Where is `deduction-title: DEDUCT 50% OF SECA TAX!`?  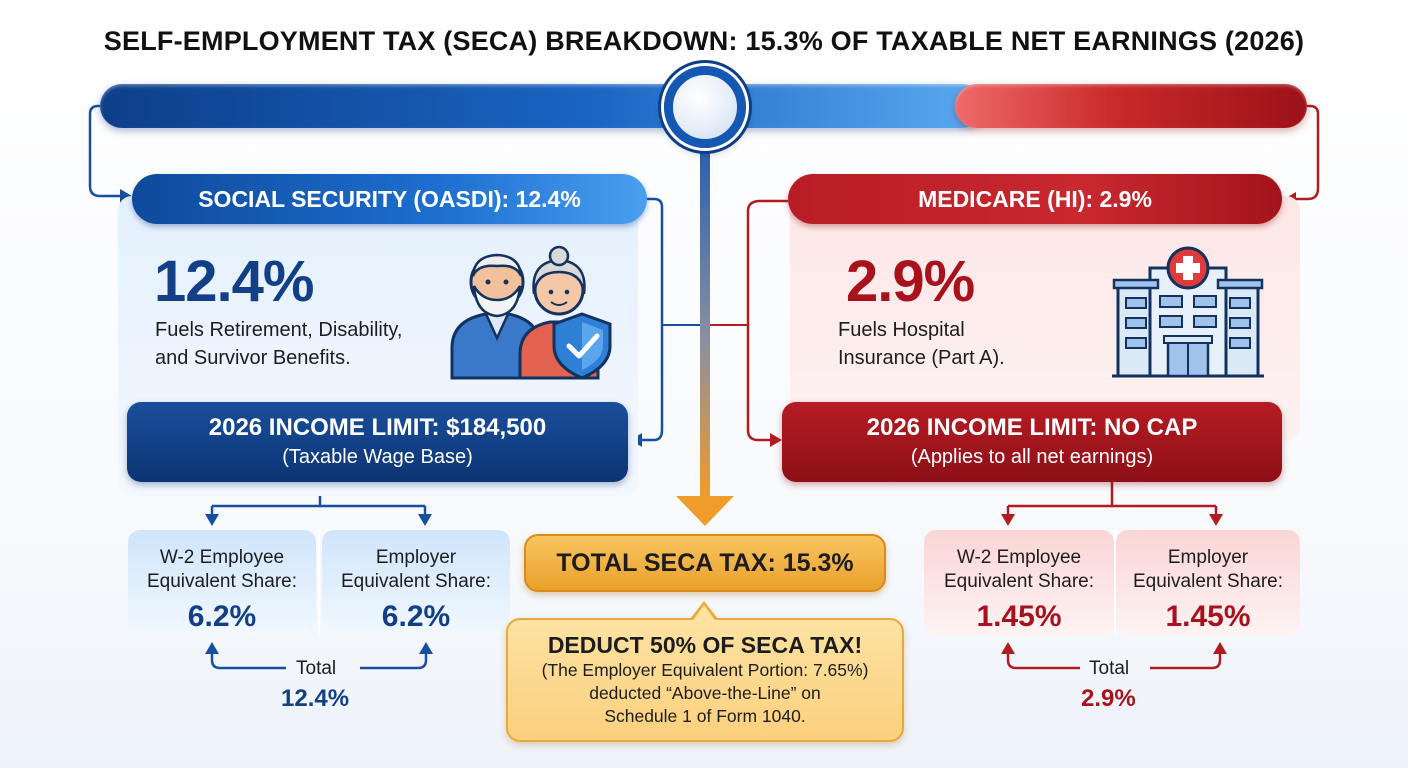
deduction-title: DEDUCT 50% OF SECA TAX! is located at coordinates (705, 645).